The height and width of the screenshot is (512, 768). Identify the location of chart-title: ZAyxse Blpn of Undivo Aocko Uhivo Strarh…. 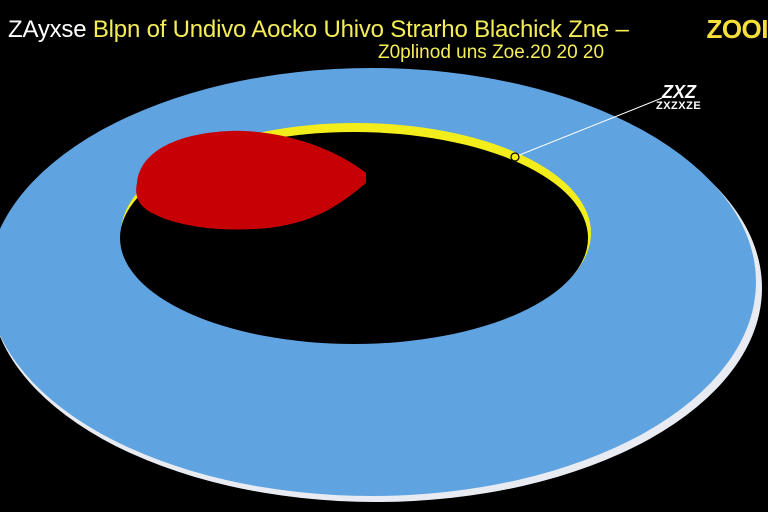
(318, 30).